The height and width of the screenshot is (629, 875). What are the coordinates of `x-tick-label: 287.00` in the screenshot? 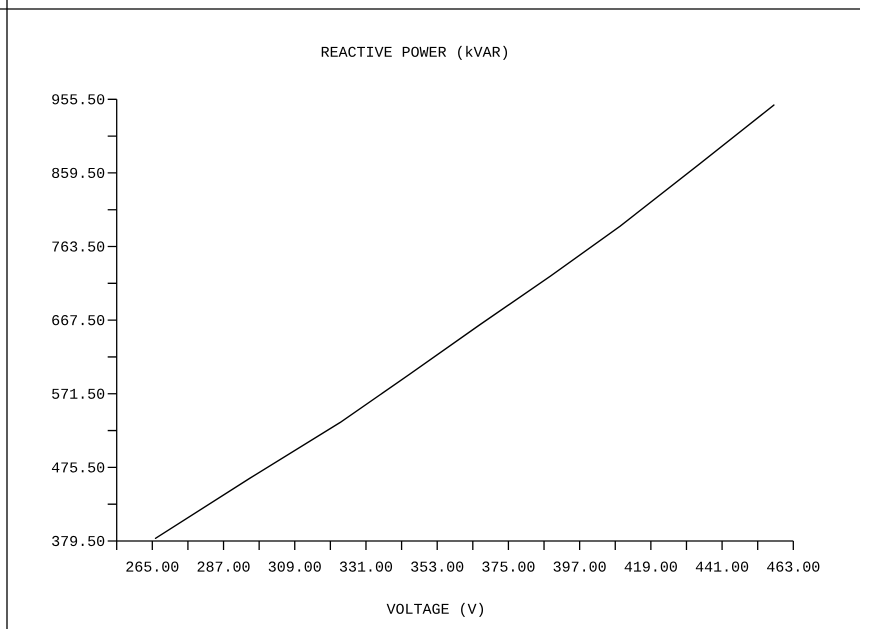 It's located at (224, 567).